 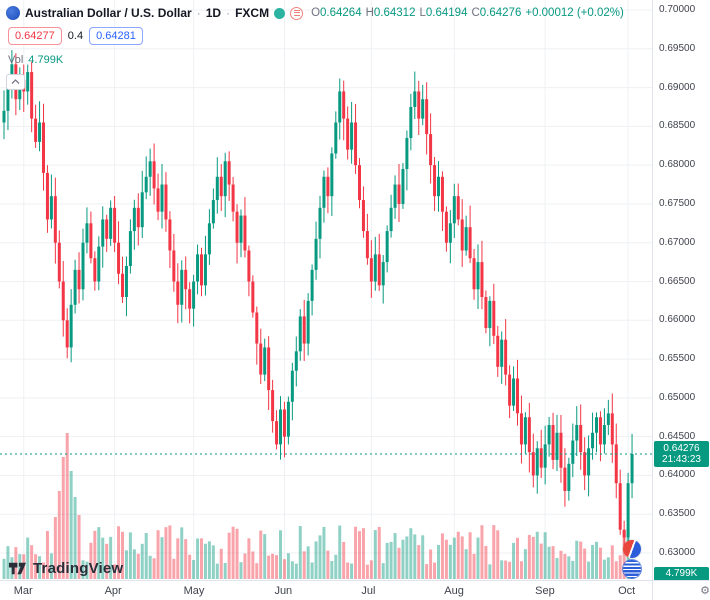 What do you see at coordinates (283, 591) in the screenshot?
I see `time-tick-label: Jun` at bounding box center [283, 591].